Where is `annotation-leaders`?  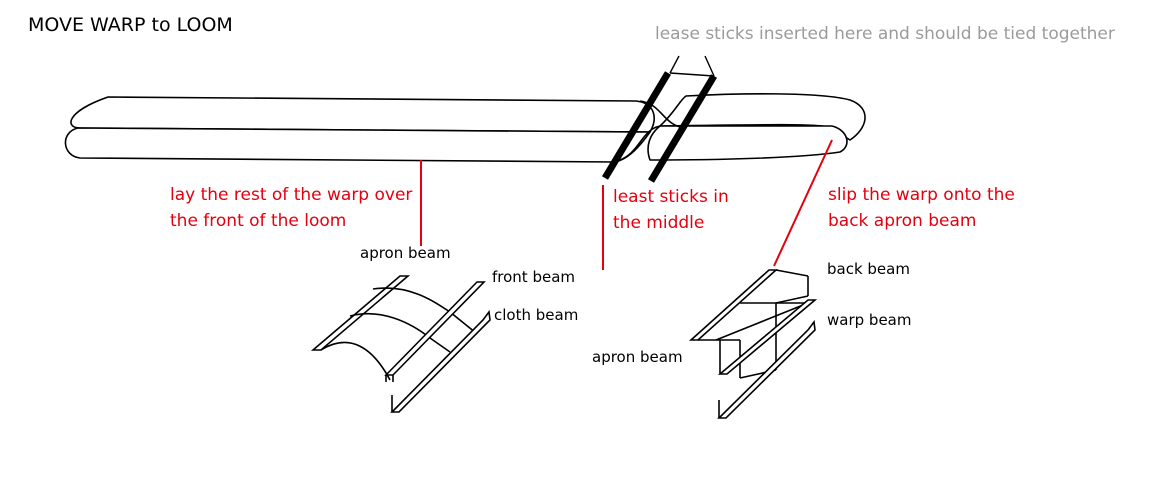
annotation-leaders is located at coordinates (626, 204).